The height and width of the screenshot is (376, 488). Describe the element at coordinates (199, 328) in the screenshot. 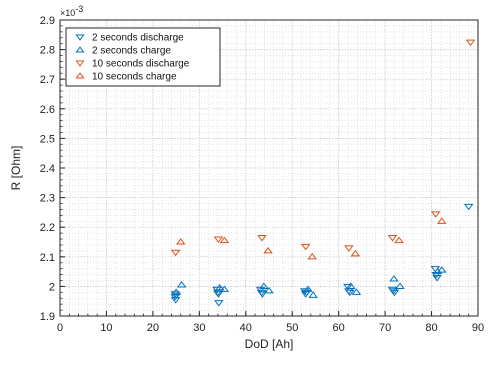

I see `x-tick-label: 30` at that location.